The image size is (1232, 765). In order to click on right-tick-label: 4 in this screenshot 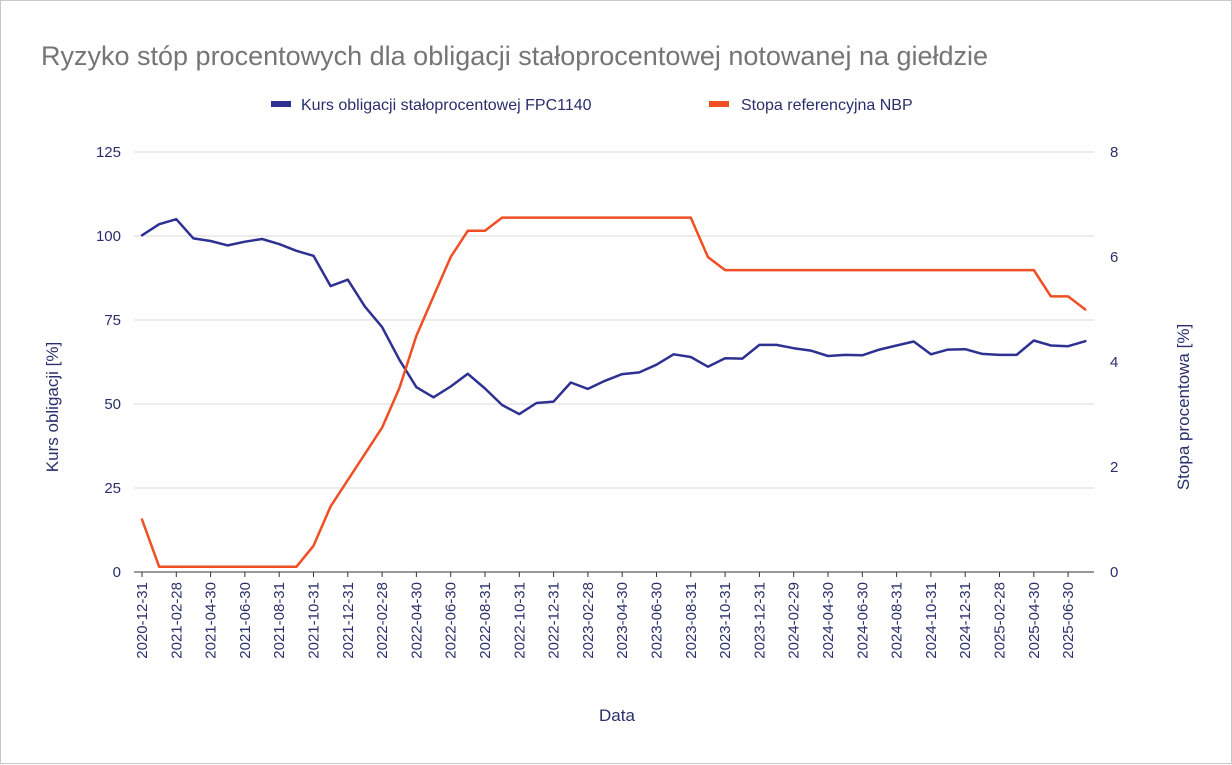, I will do `click(1114, 362)`.